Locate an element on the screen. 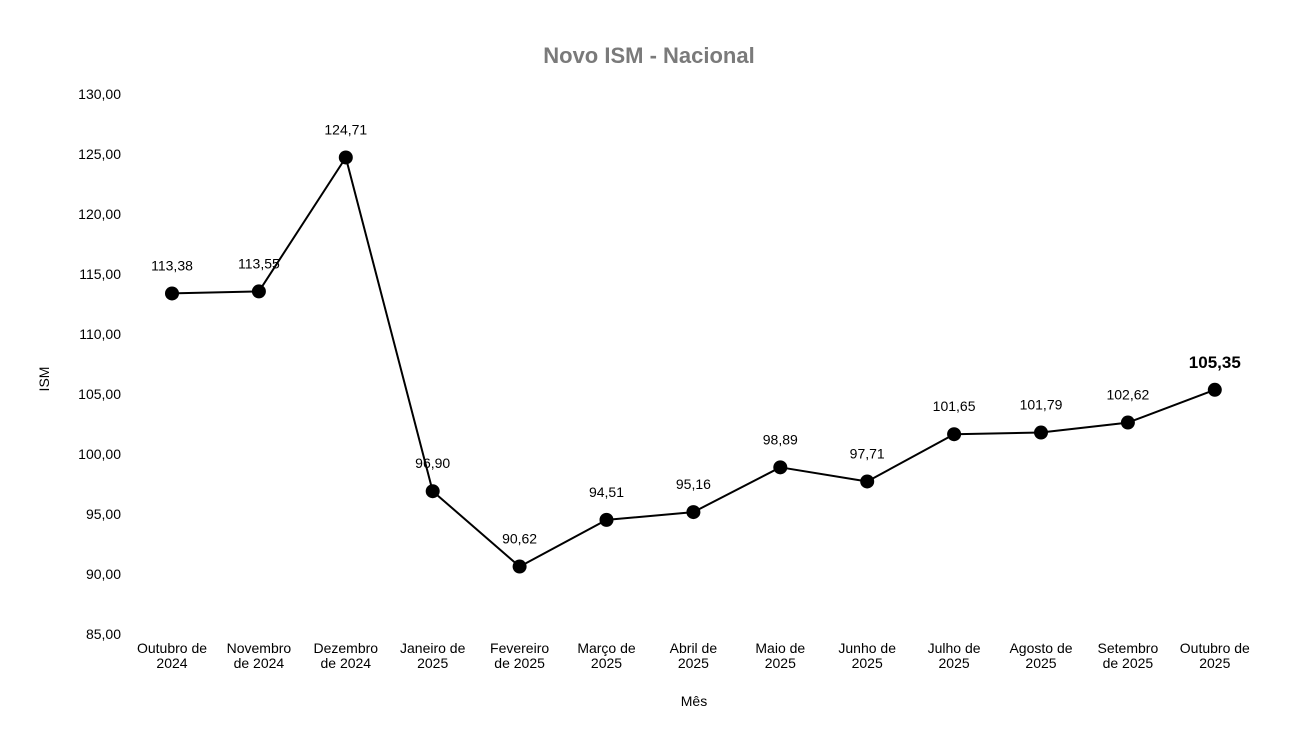  data-label: 97,71 is located at coordinates (867, 453).